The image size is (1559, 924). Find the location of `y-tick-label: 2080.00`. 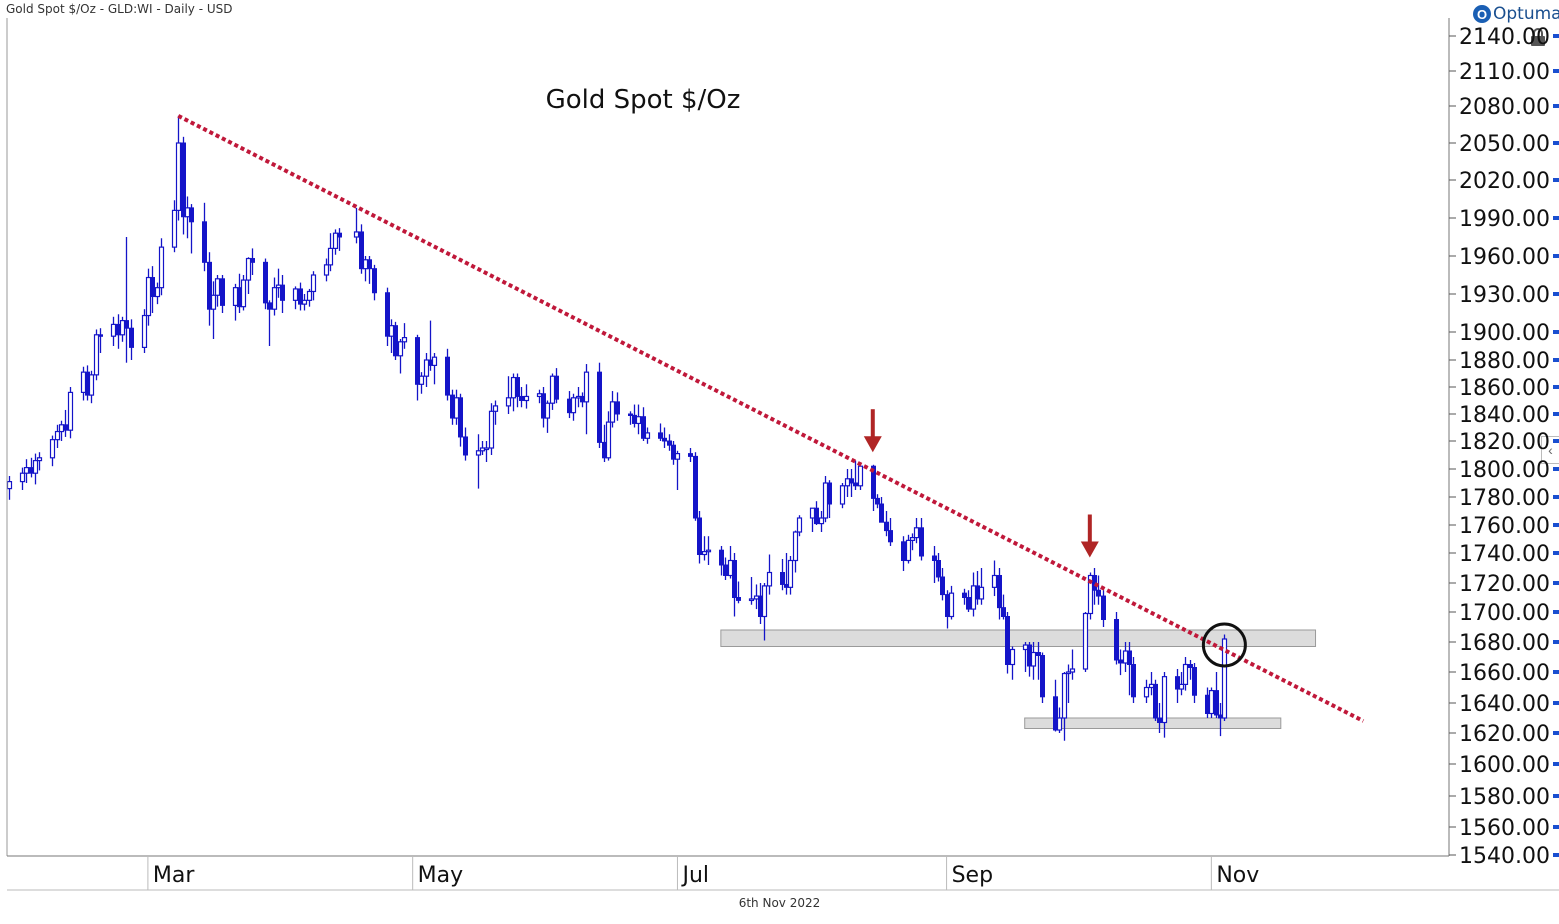

y-tick-label: 2080.00 is located at coordinates (1504, 107).